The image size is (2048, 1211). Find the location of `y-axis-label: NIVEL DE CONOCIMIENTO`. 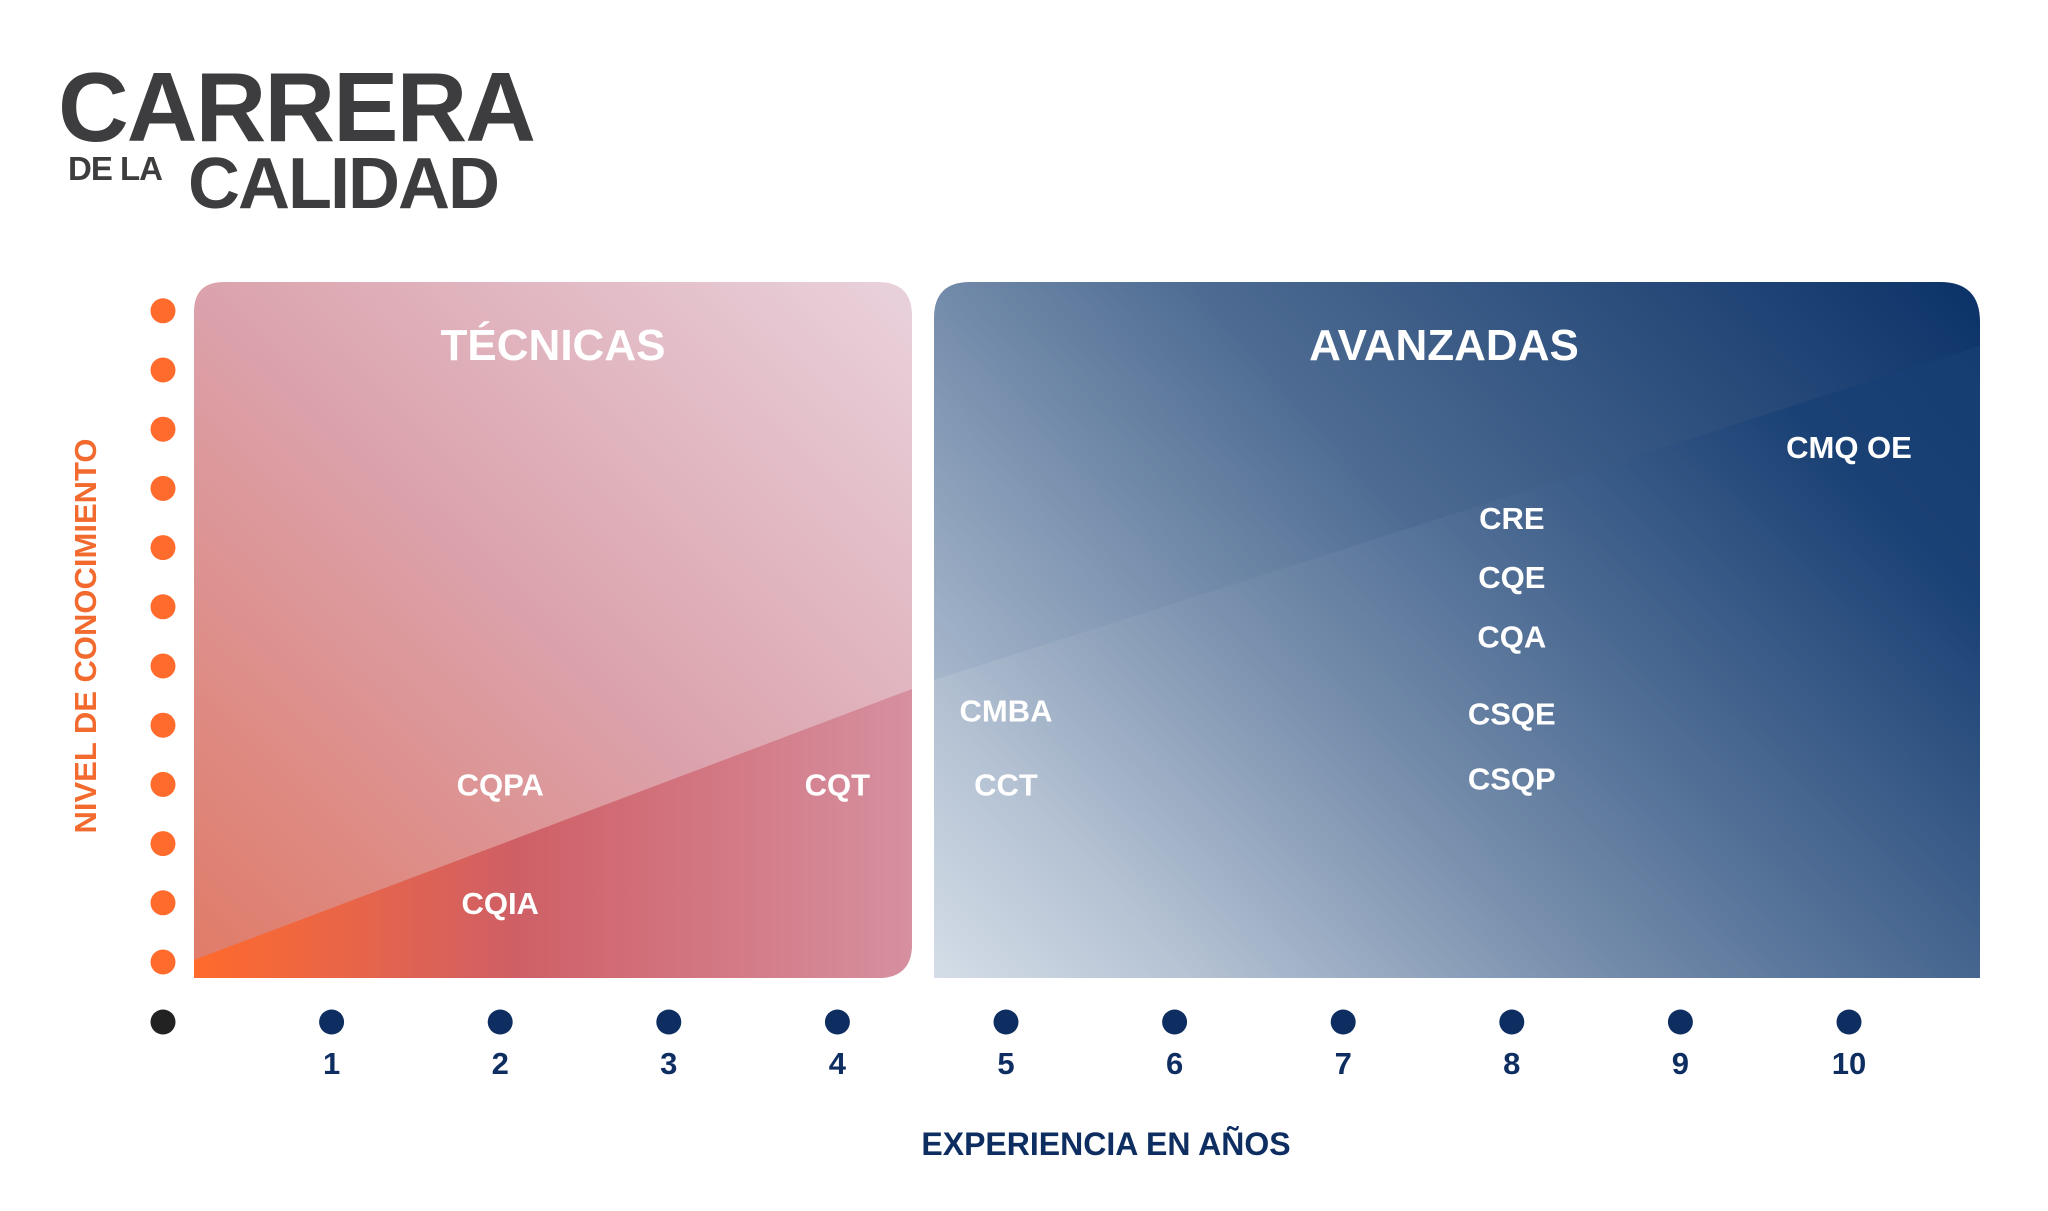

y-axis-label: NIVEL DE CONOCIMIENTO is located at coordinates (85, 635).